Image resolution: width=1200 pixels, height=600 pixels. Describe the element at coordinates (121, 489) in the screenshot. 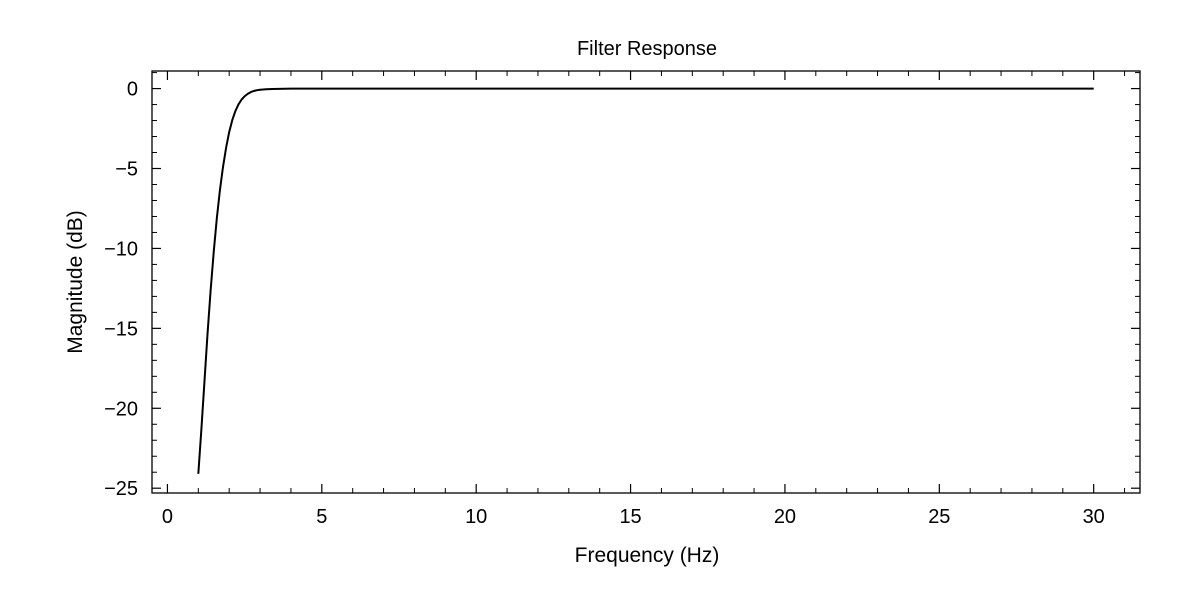

I see `y-tick-label: −25` at that location.